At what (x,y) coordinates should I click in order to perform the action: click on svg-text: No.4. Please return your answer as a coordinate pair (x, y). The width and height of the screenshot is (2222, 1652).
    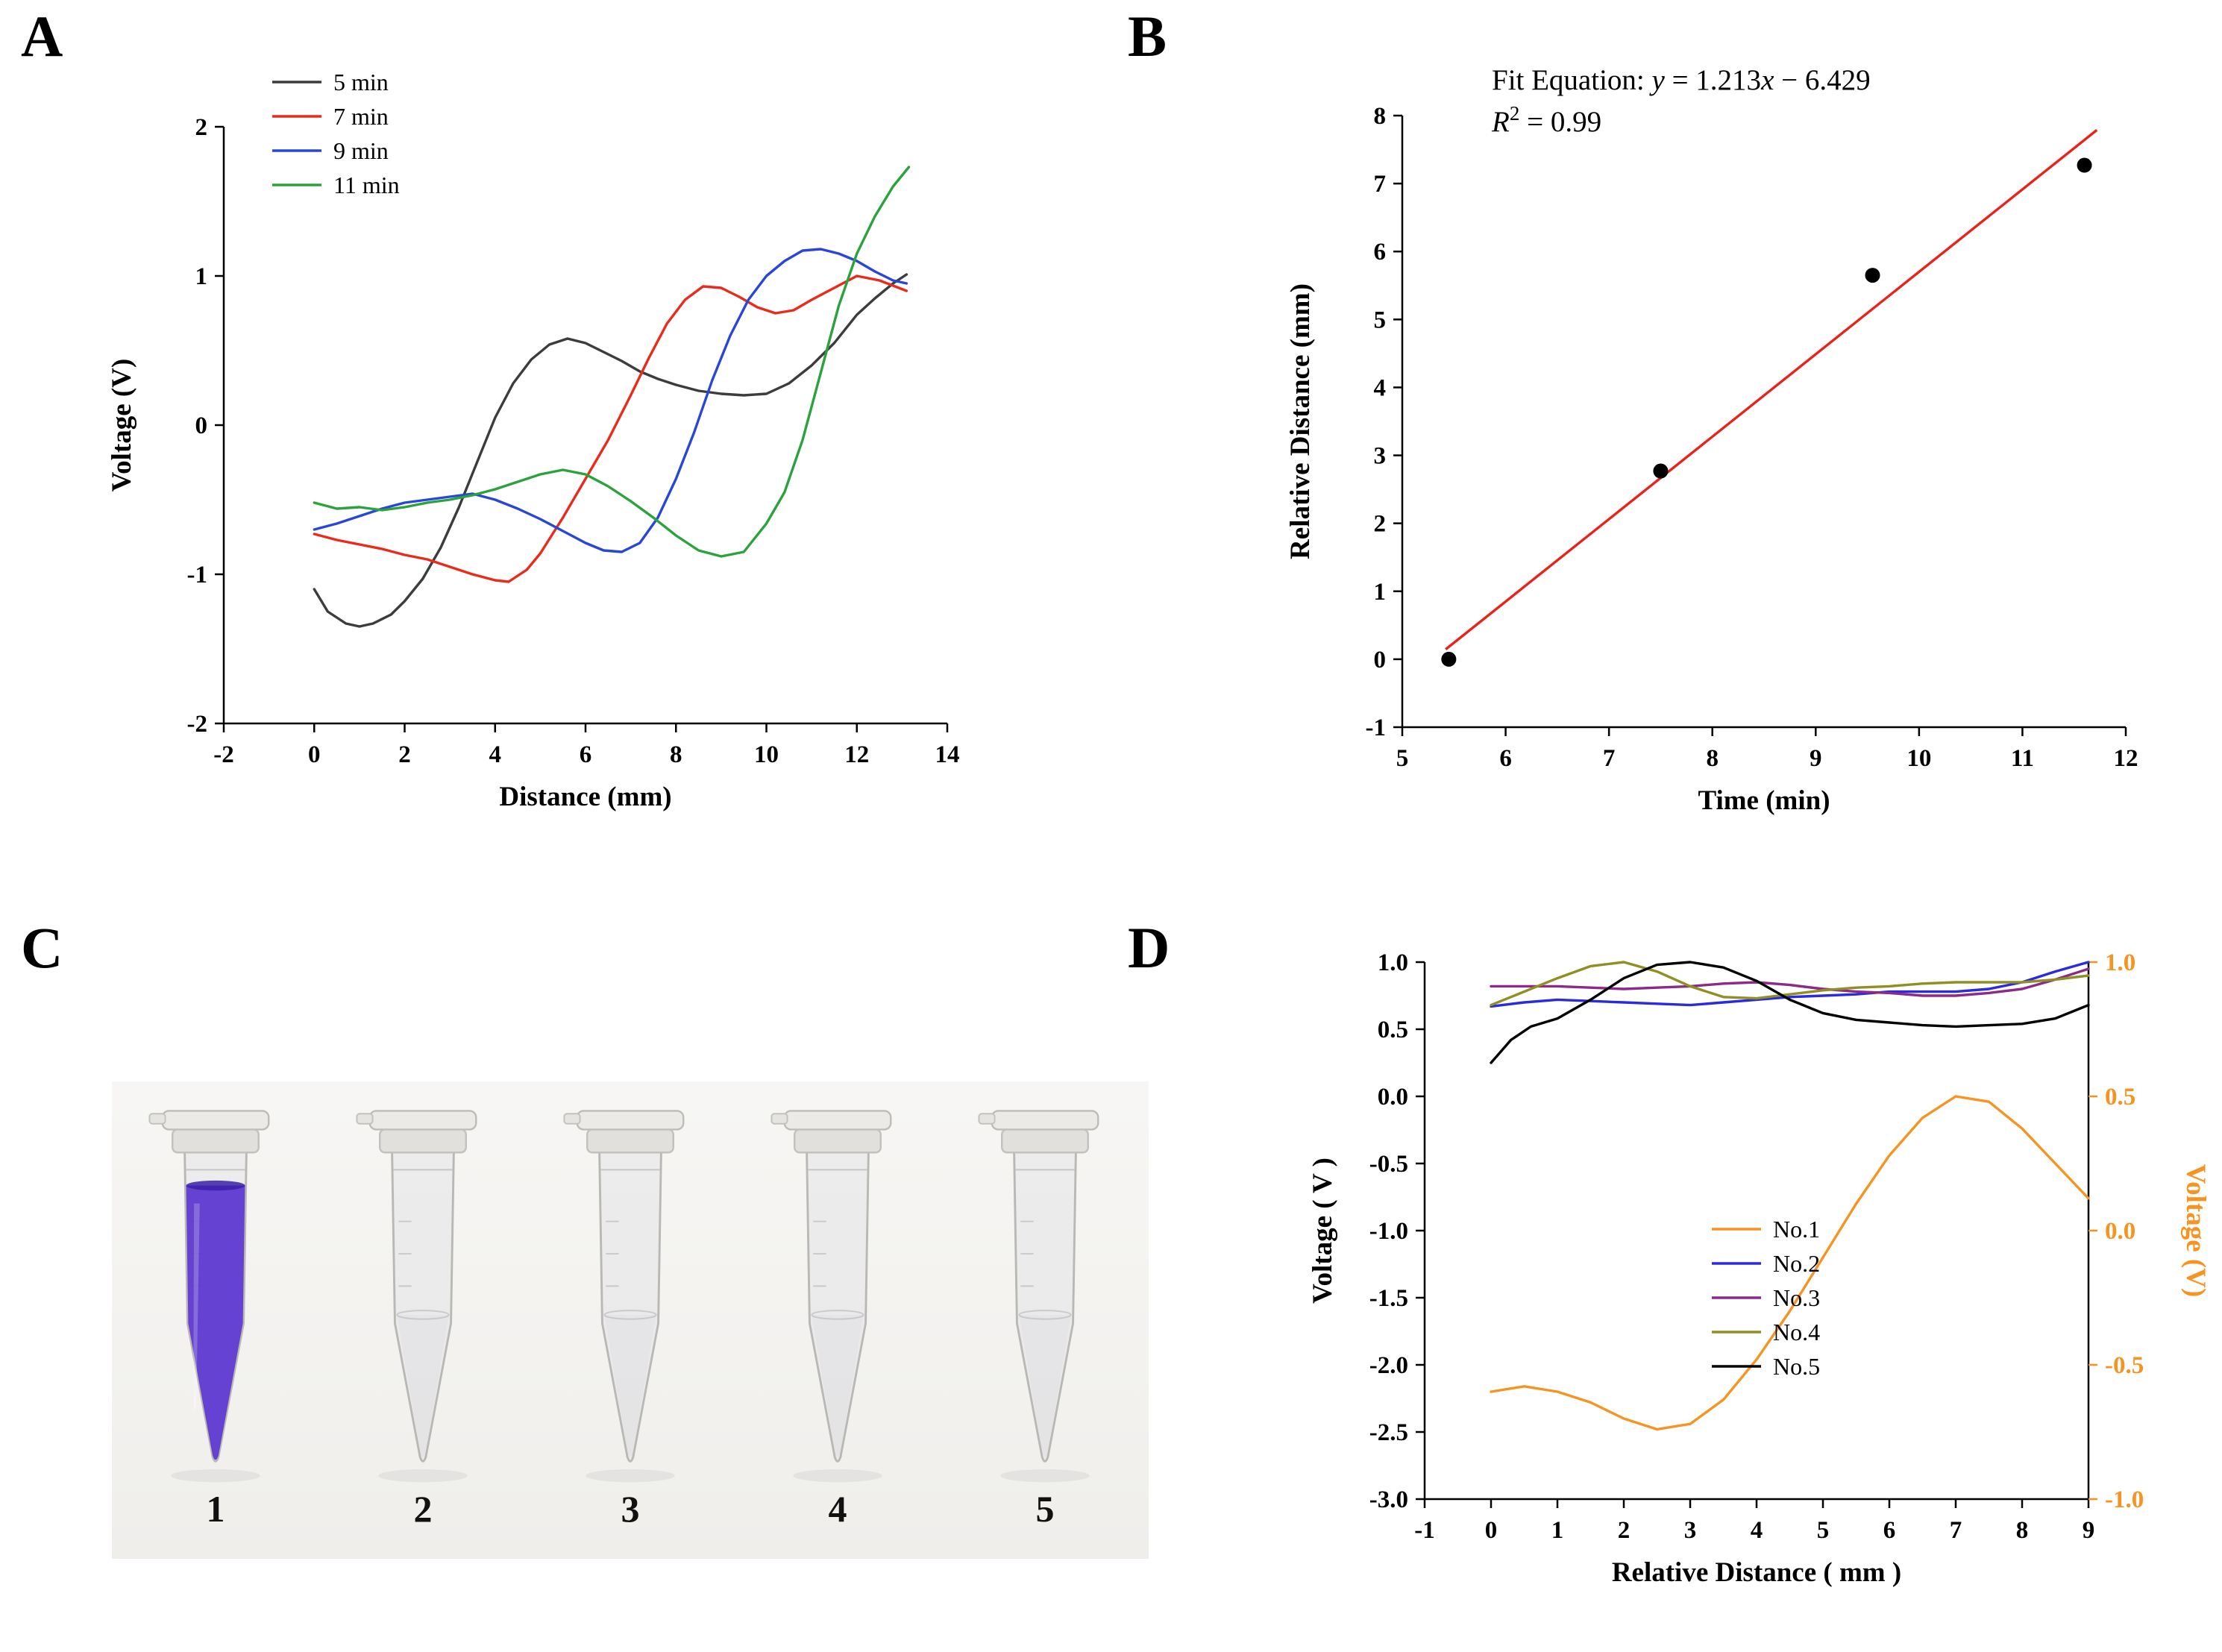
    Looking at the image, I should click on (1796, 1332).